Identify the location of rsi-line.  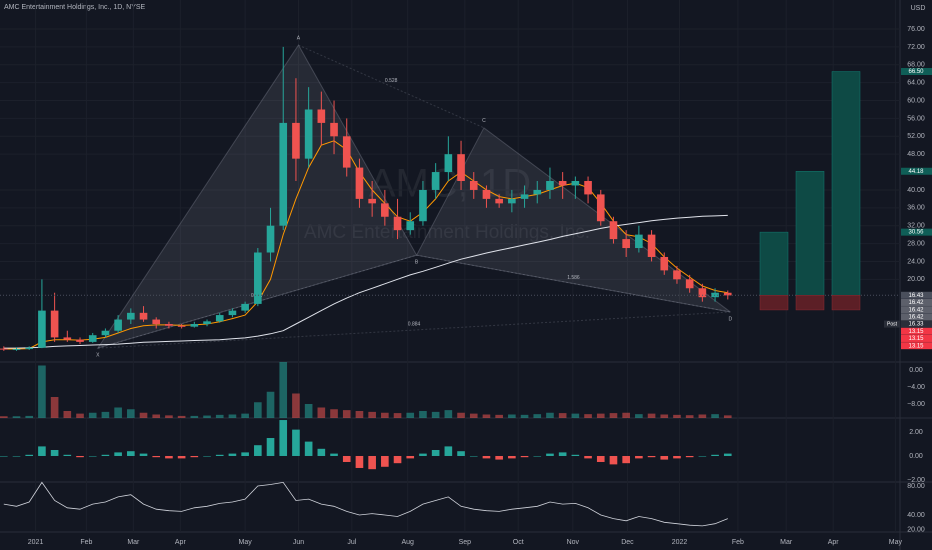
(365, 504).